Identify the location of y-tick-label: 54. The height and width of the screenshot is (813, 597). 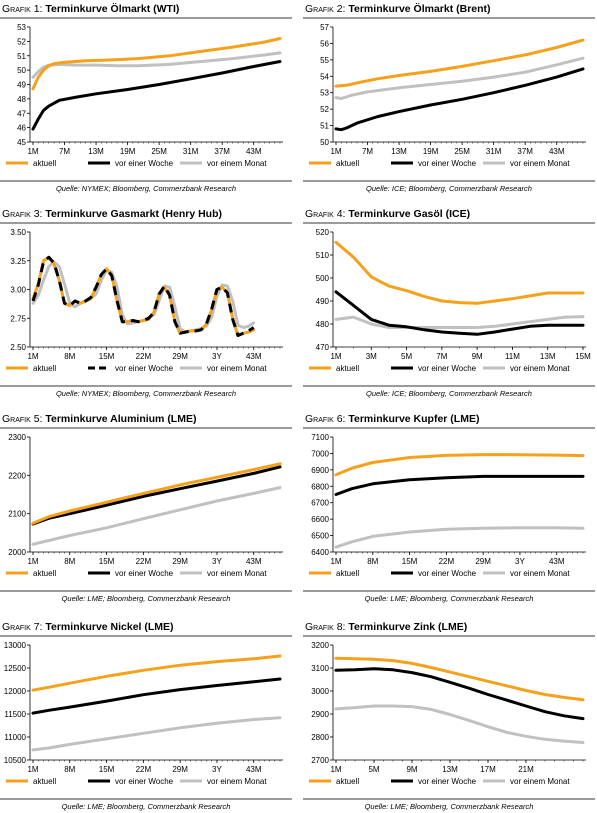
(324, 76).